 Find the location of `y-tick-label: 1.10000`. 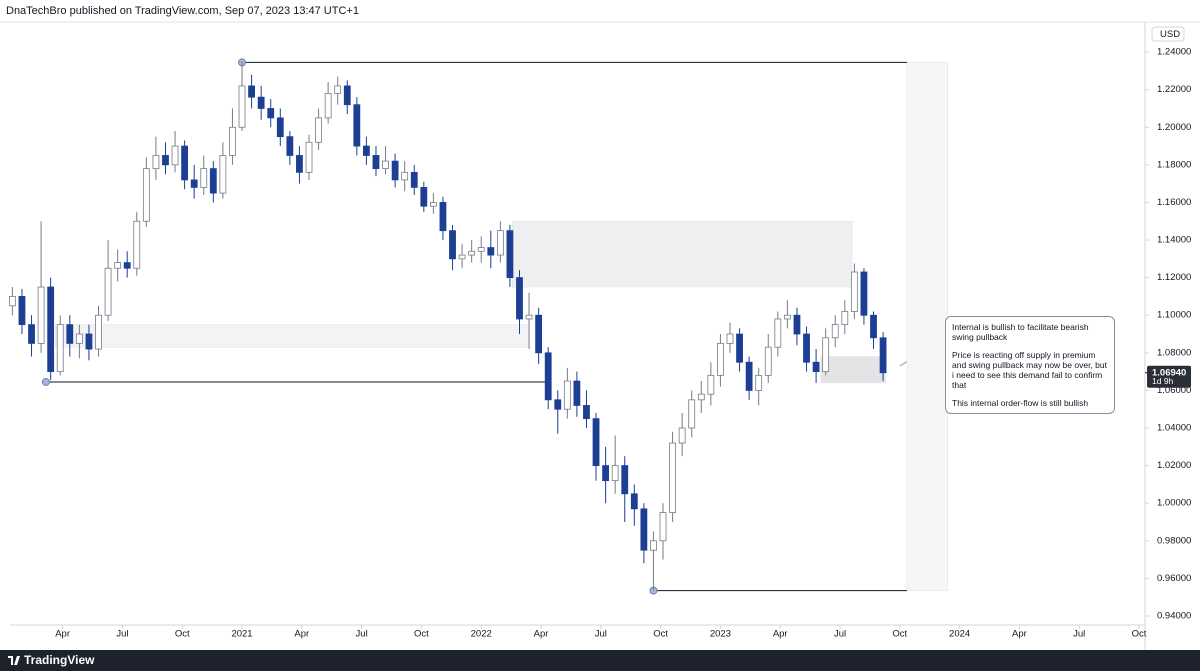

y-tick-label: 1.10000 is located at coordinates (1174, 315).